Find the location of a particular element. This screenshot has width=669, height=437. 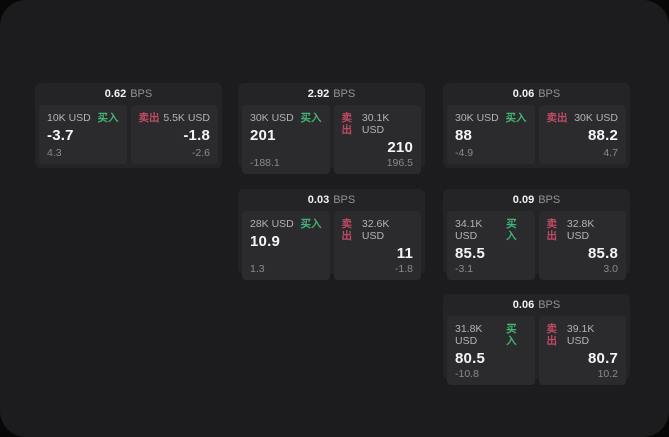

sell-size-label: 39.1K USD is located at coordinates (580, 335).